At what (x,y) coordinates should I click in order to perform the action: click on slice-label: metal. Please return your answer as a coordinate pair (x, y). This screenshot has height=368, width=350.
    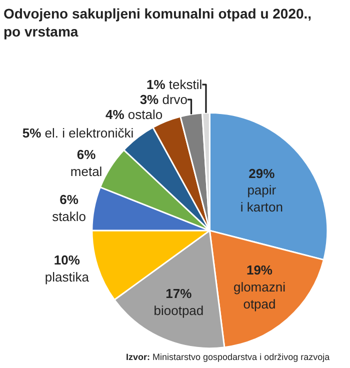
    Looking at the image, I should click on (86, 171).